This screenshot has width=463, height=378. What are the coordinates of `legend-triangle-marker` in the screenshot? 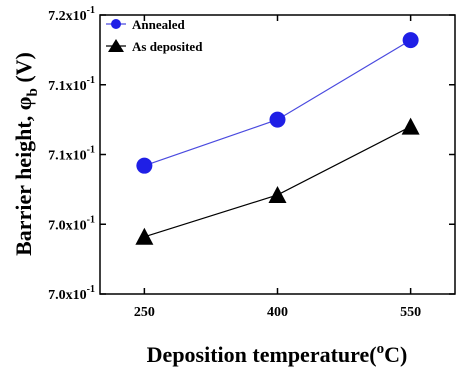 It's located at (116, 45).